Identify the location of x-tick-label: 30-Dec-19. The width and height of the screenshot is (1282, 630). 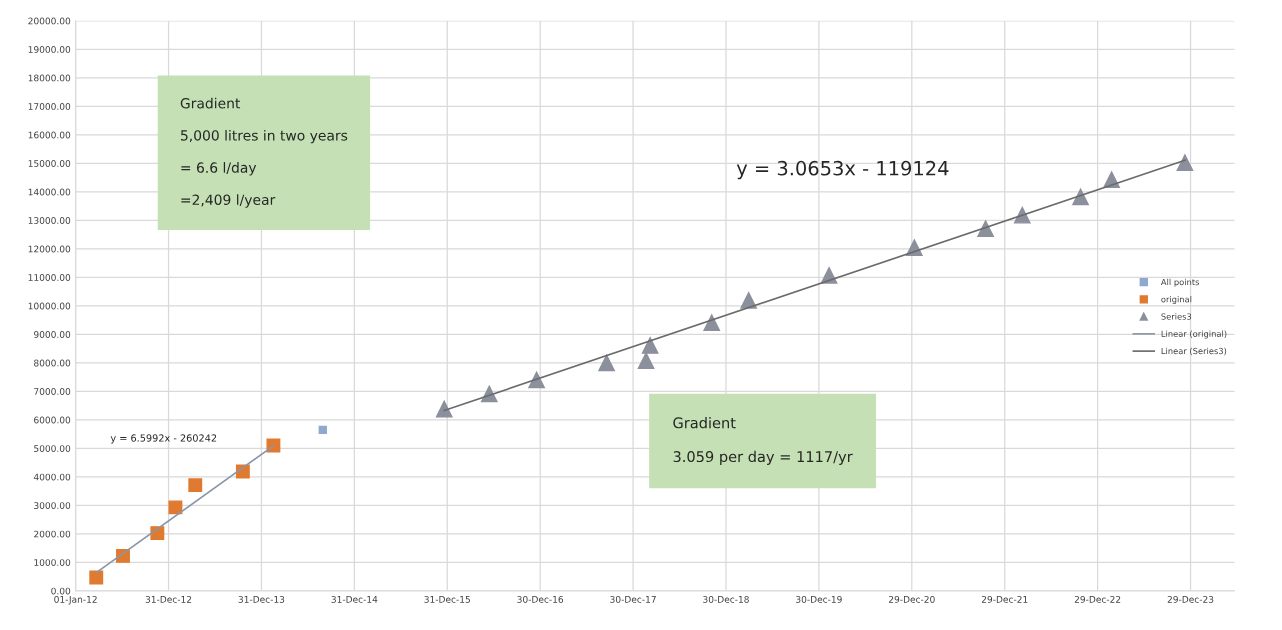
(819, 599).